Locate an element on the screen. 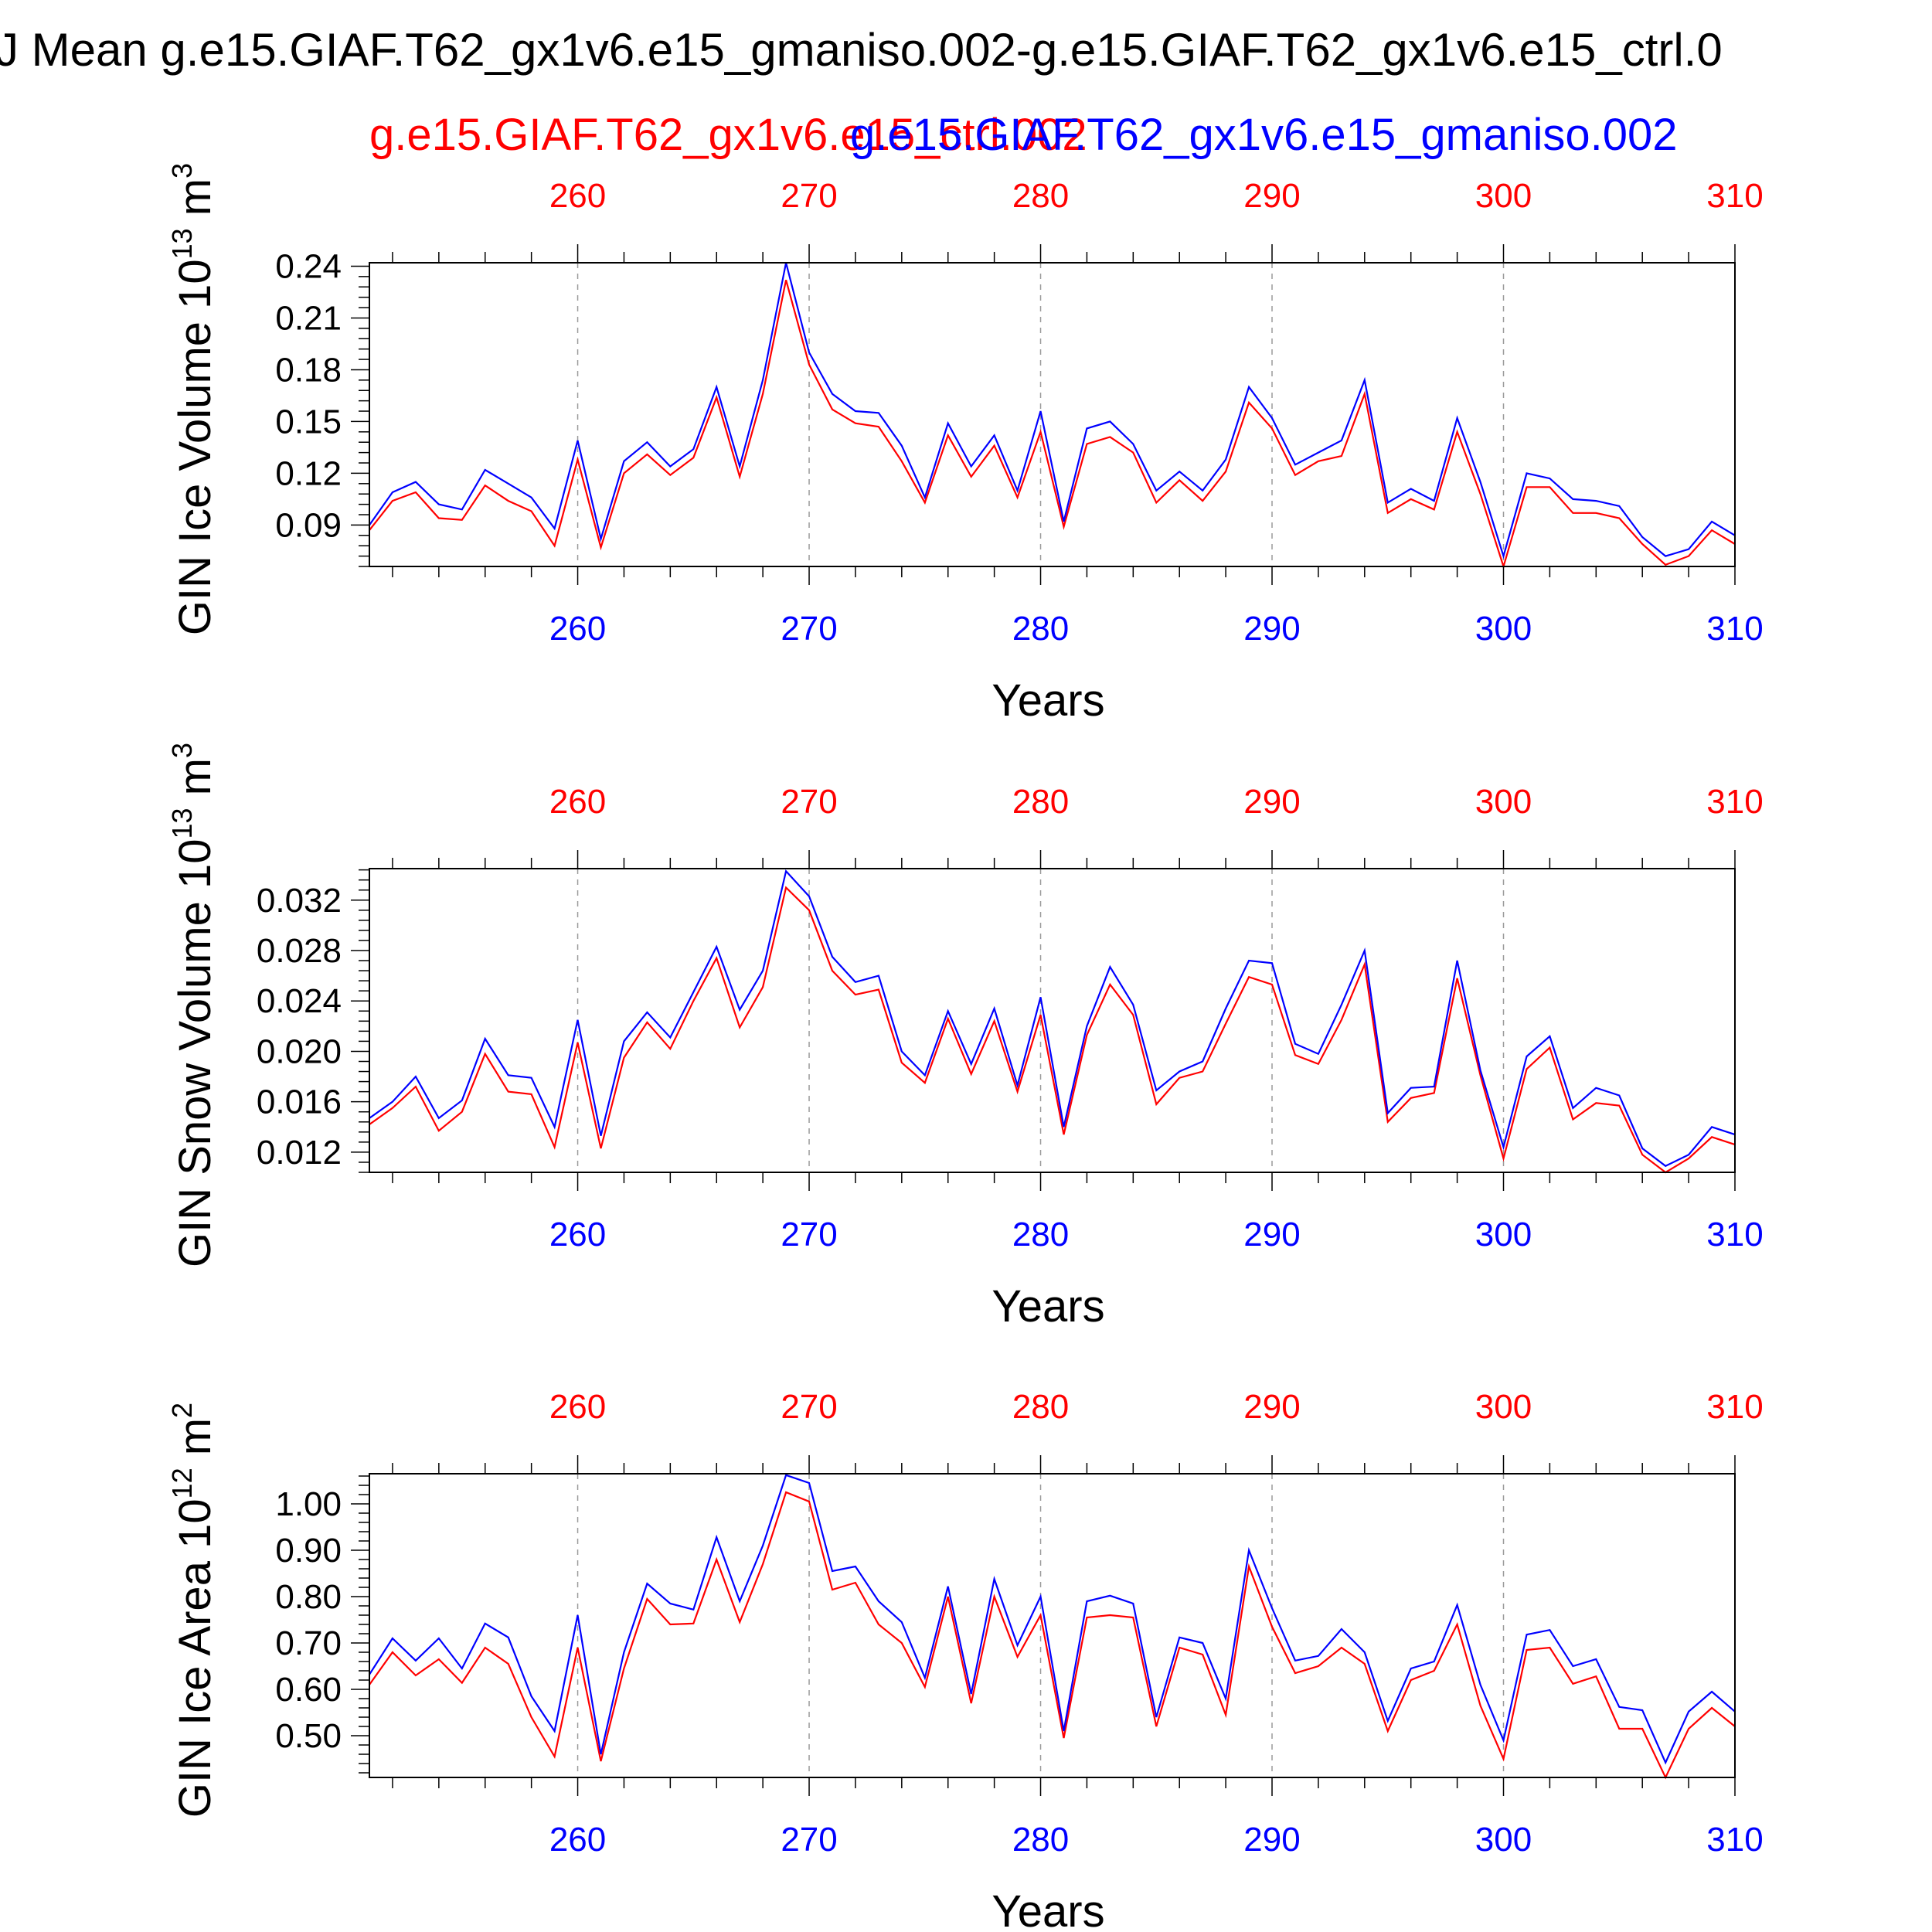  y-tick-label: 0.90 is located at coordinates (308, 1551).